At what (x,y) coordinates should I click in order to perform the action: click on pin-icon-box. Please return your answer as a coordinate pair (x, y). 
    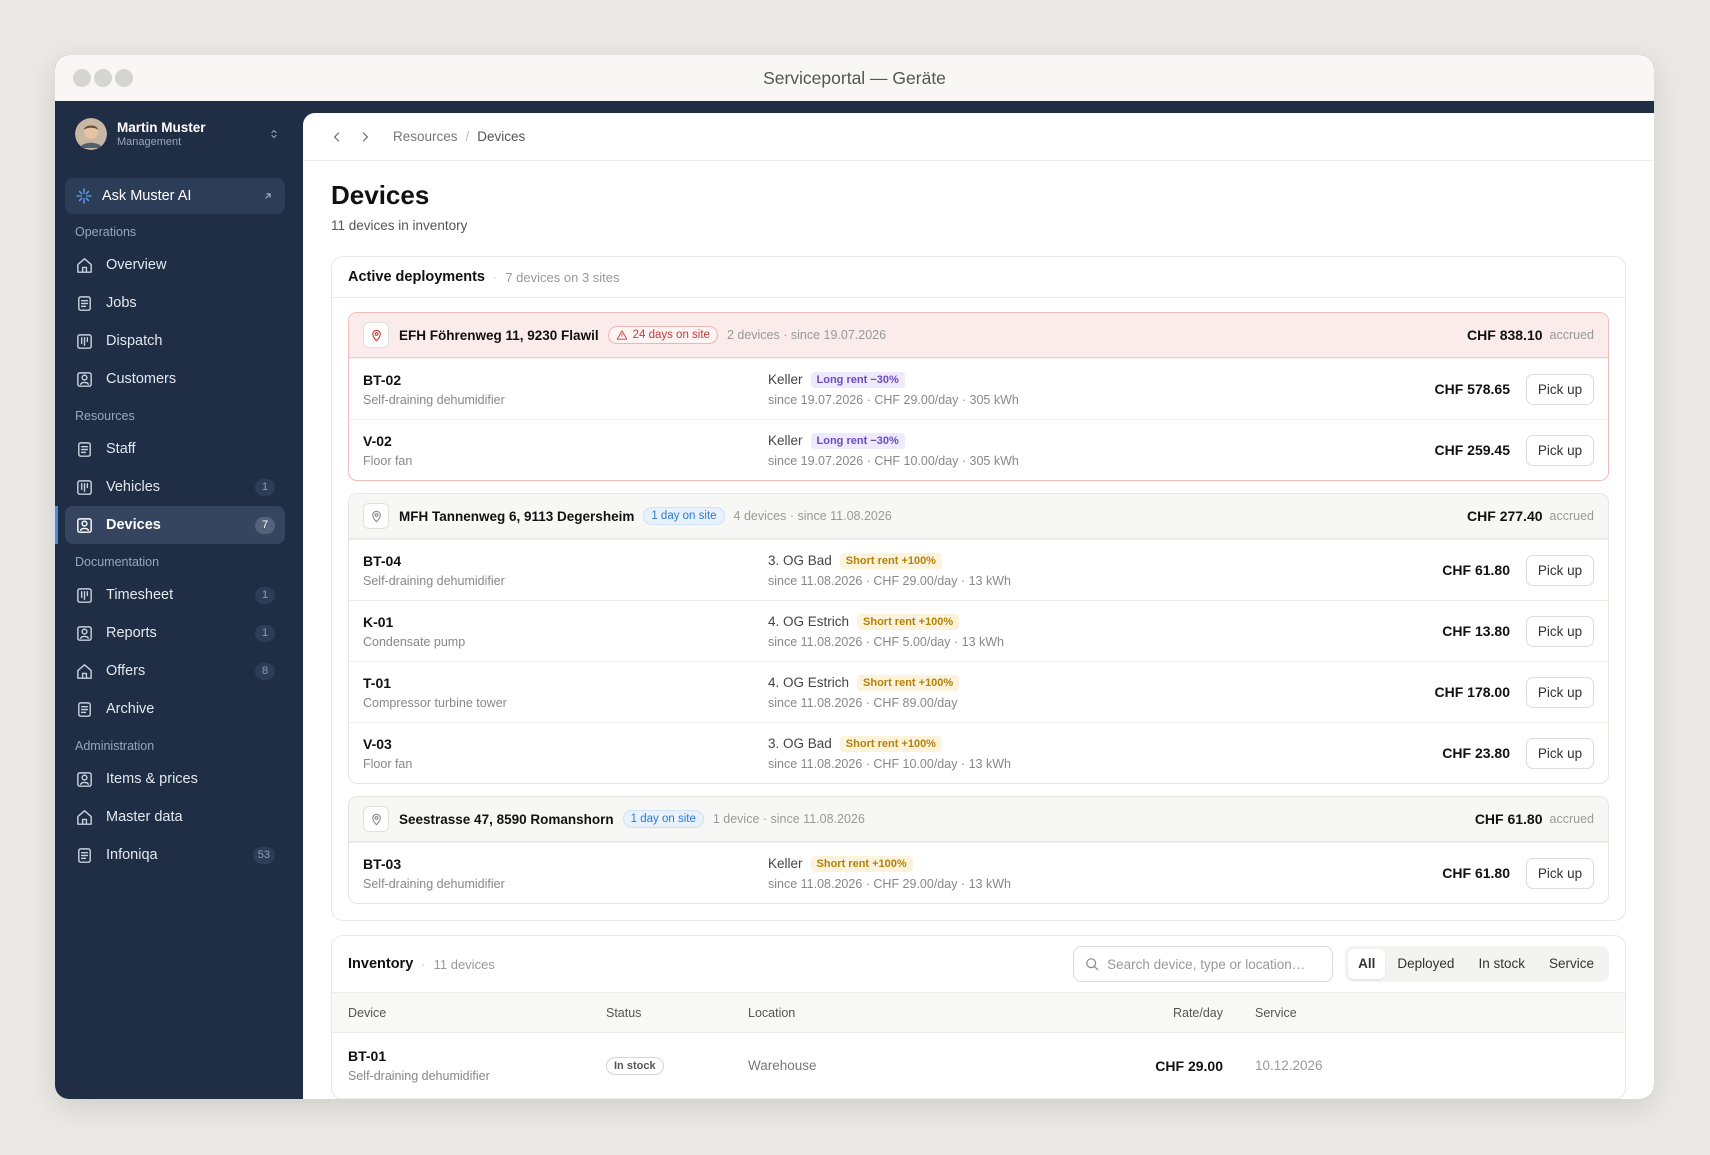
    Looking at the image, I should click on (376, 335).